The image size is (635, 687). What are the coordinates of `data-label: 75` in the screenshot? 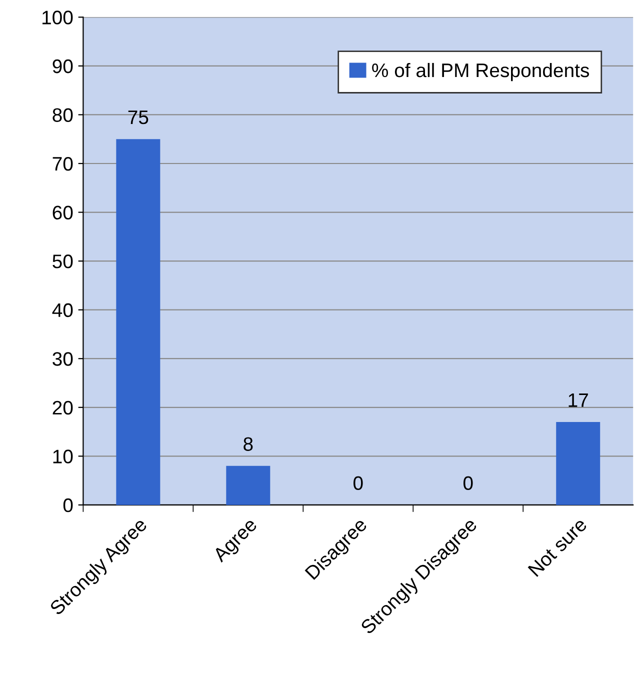 It's located at (138, 117).